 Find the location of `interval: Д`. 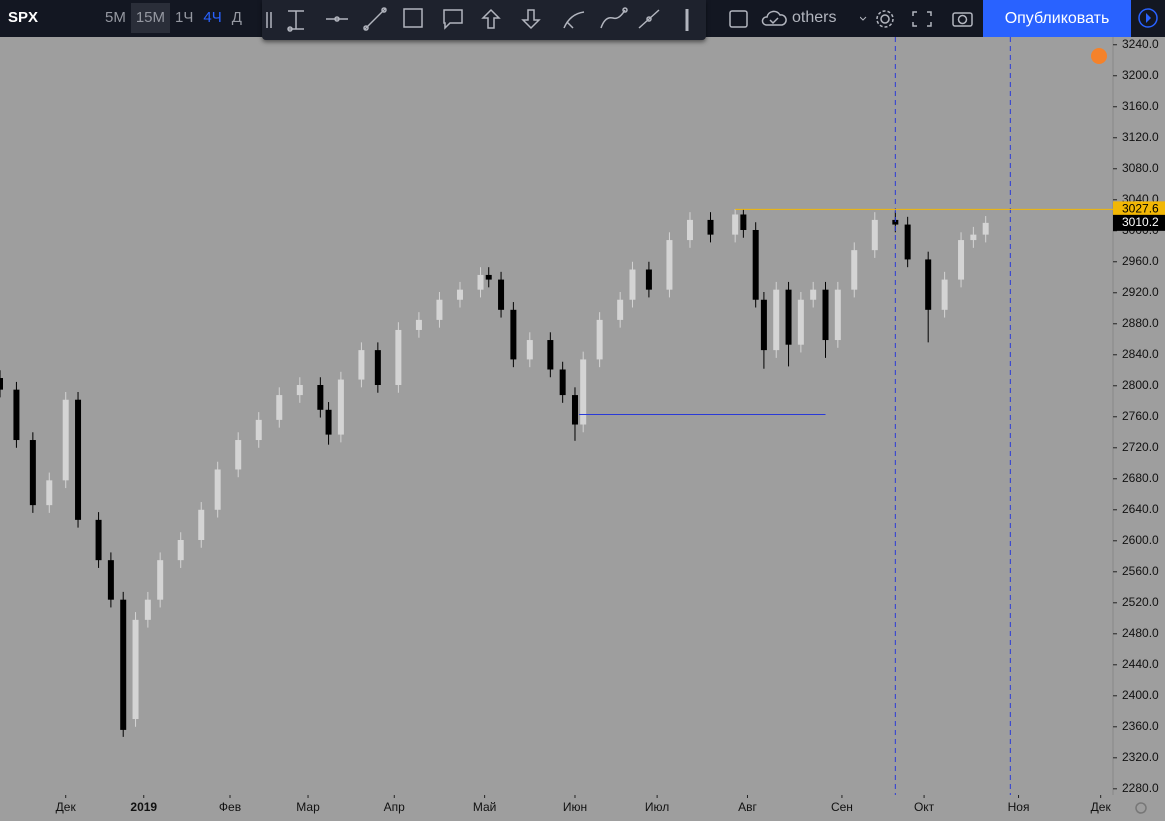

interval: Д is located at coordinates (236, 17).